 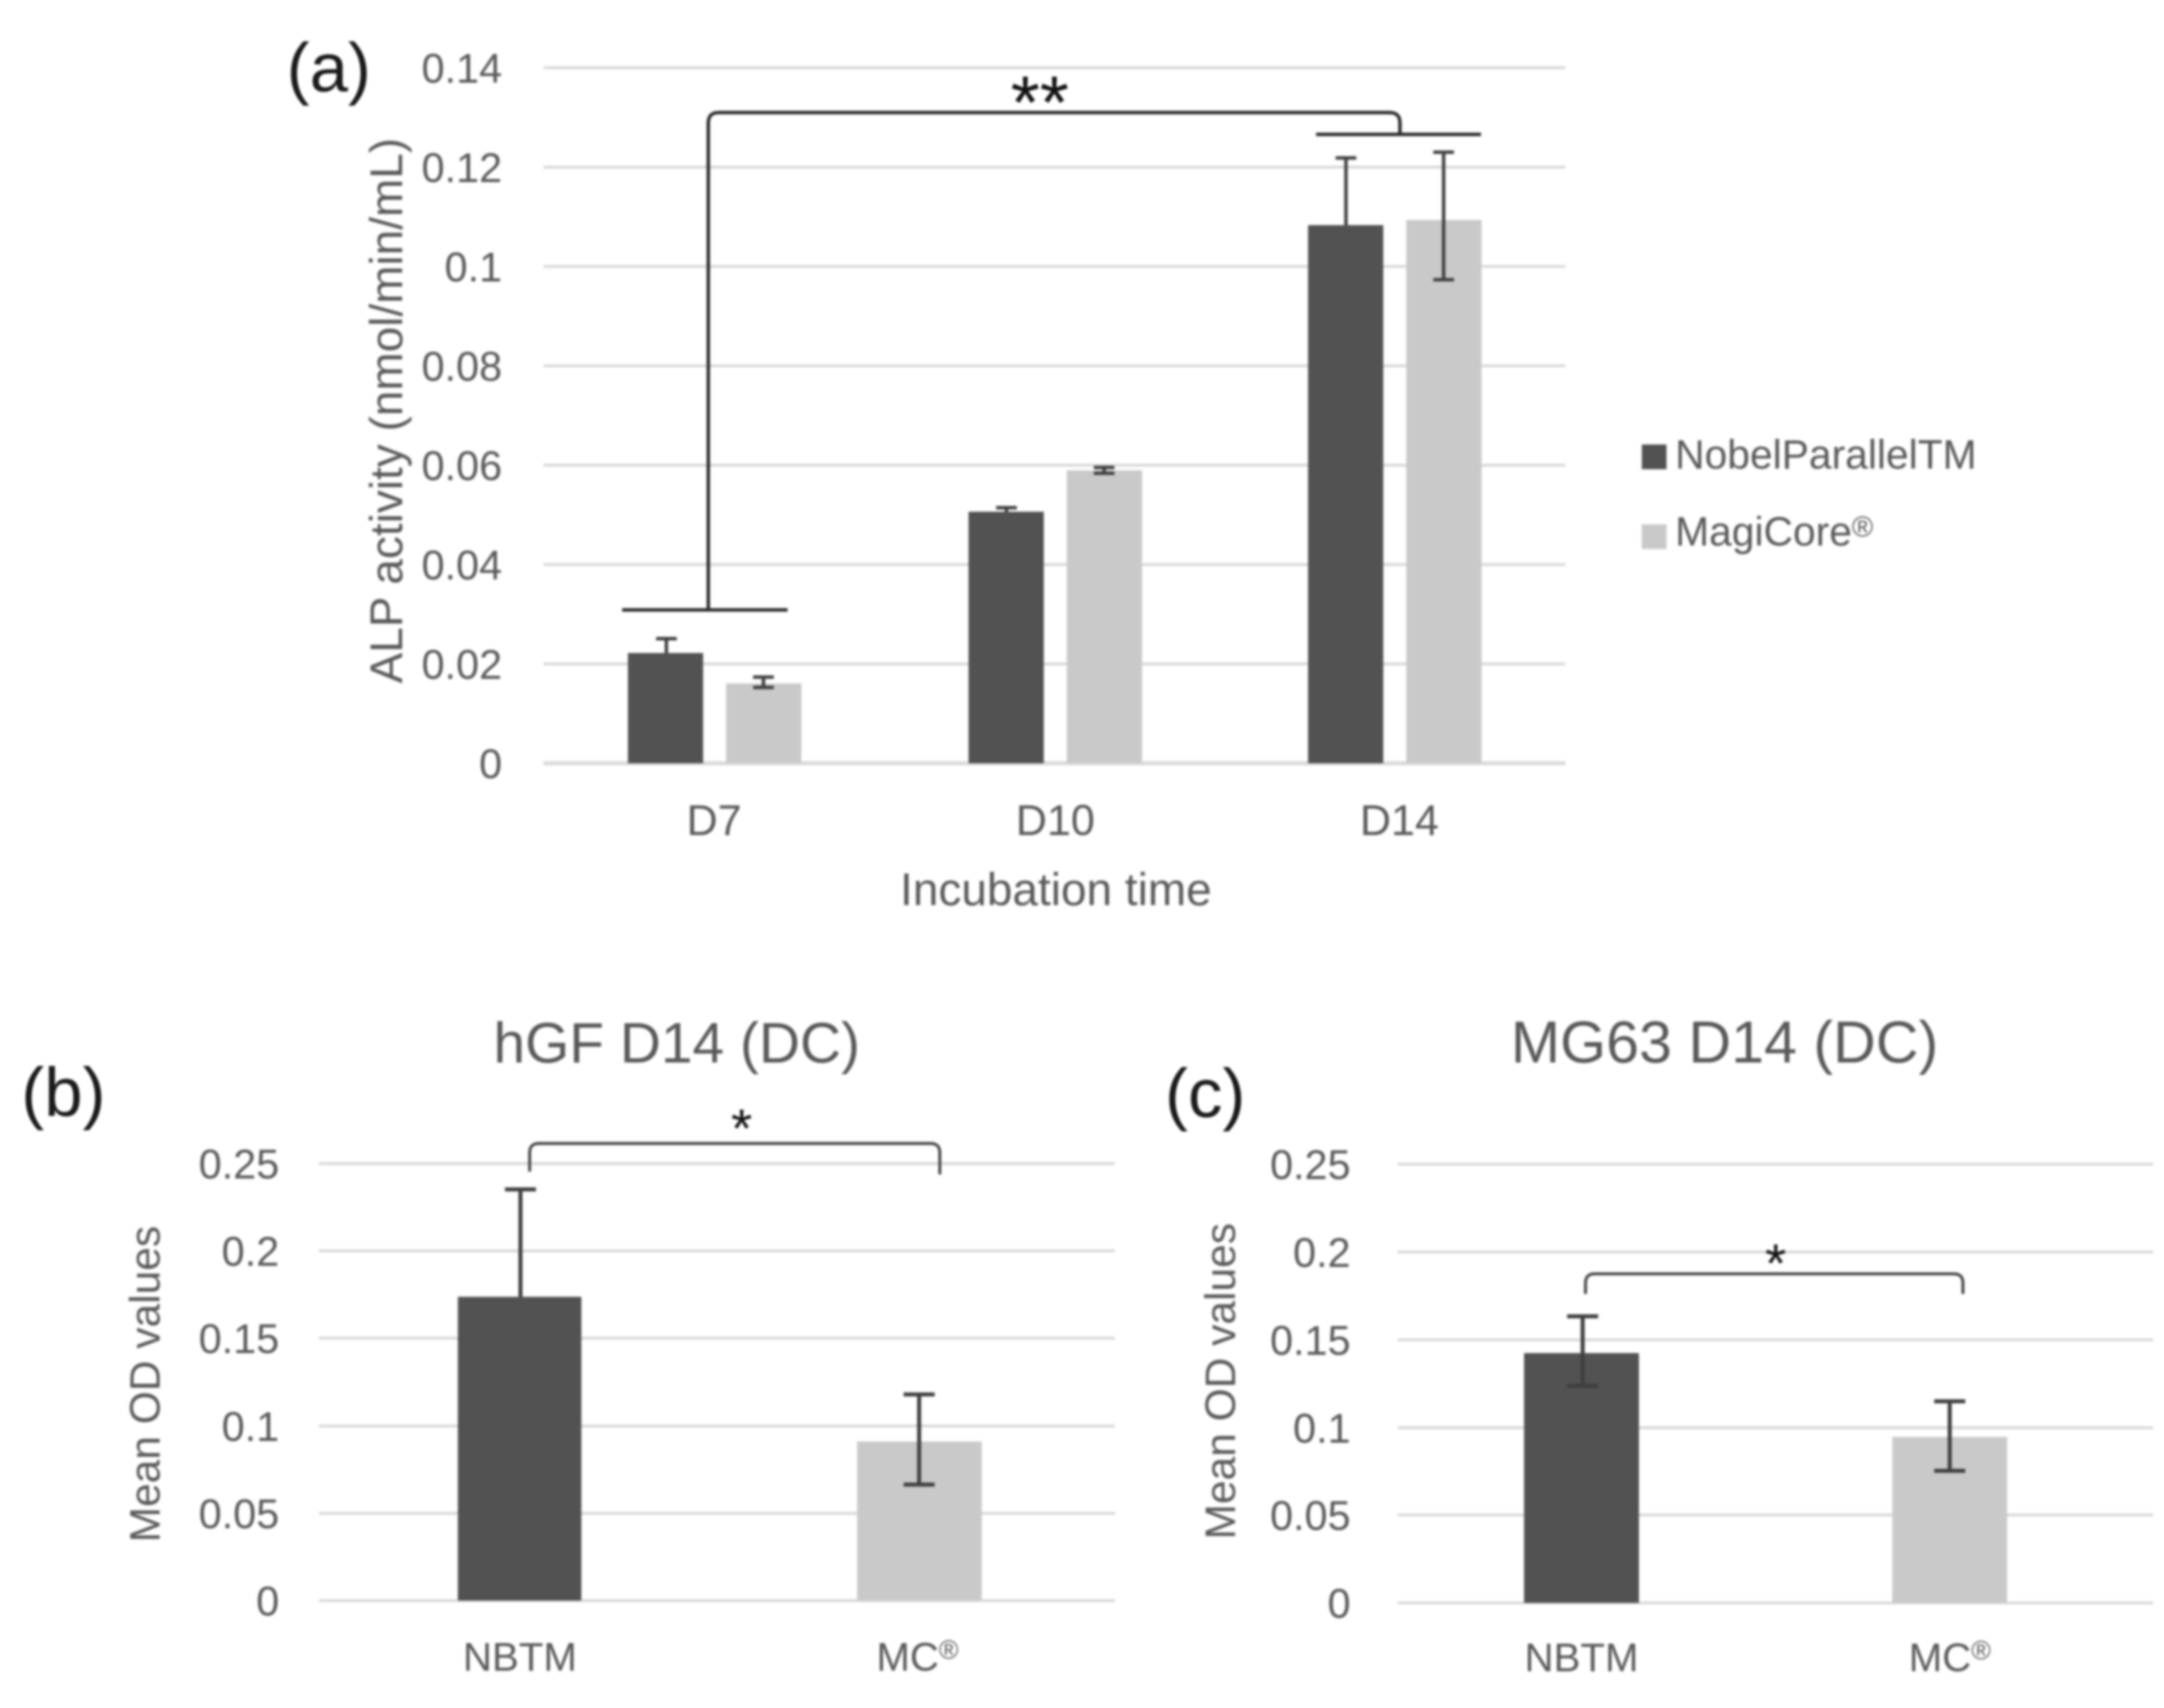 I want to click on svg-text: Incubation time, so click(x=1056, y=889).